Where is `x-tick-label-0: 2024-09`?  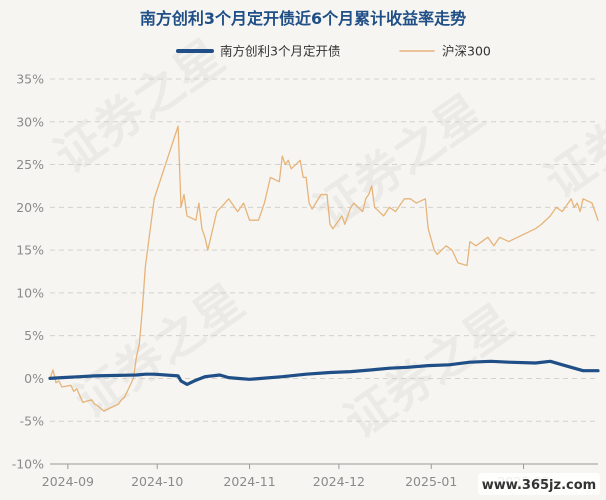 x-tick-label-0: 2024-09 is located at coordinates (68, 481).